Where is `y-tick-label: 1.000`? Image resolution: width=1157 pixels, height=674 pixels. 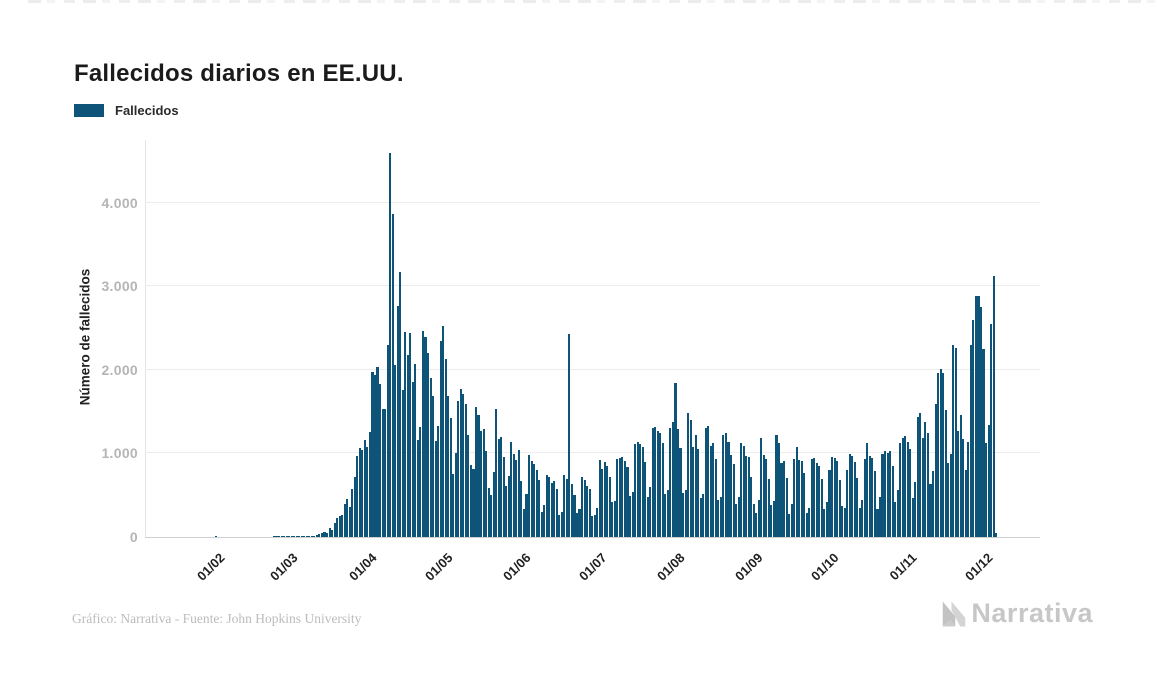
y-tick-label: 1.000 is located at coordinates (119, 453).